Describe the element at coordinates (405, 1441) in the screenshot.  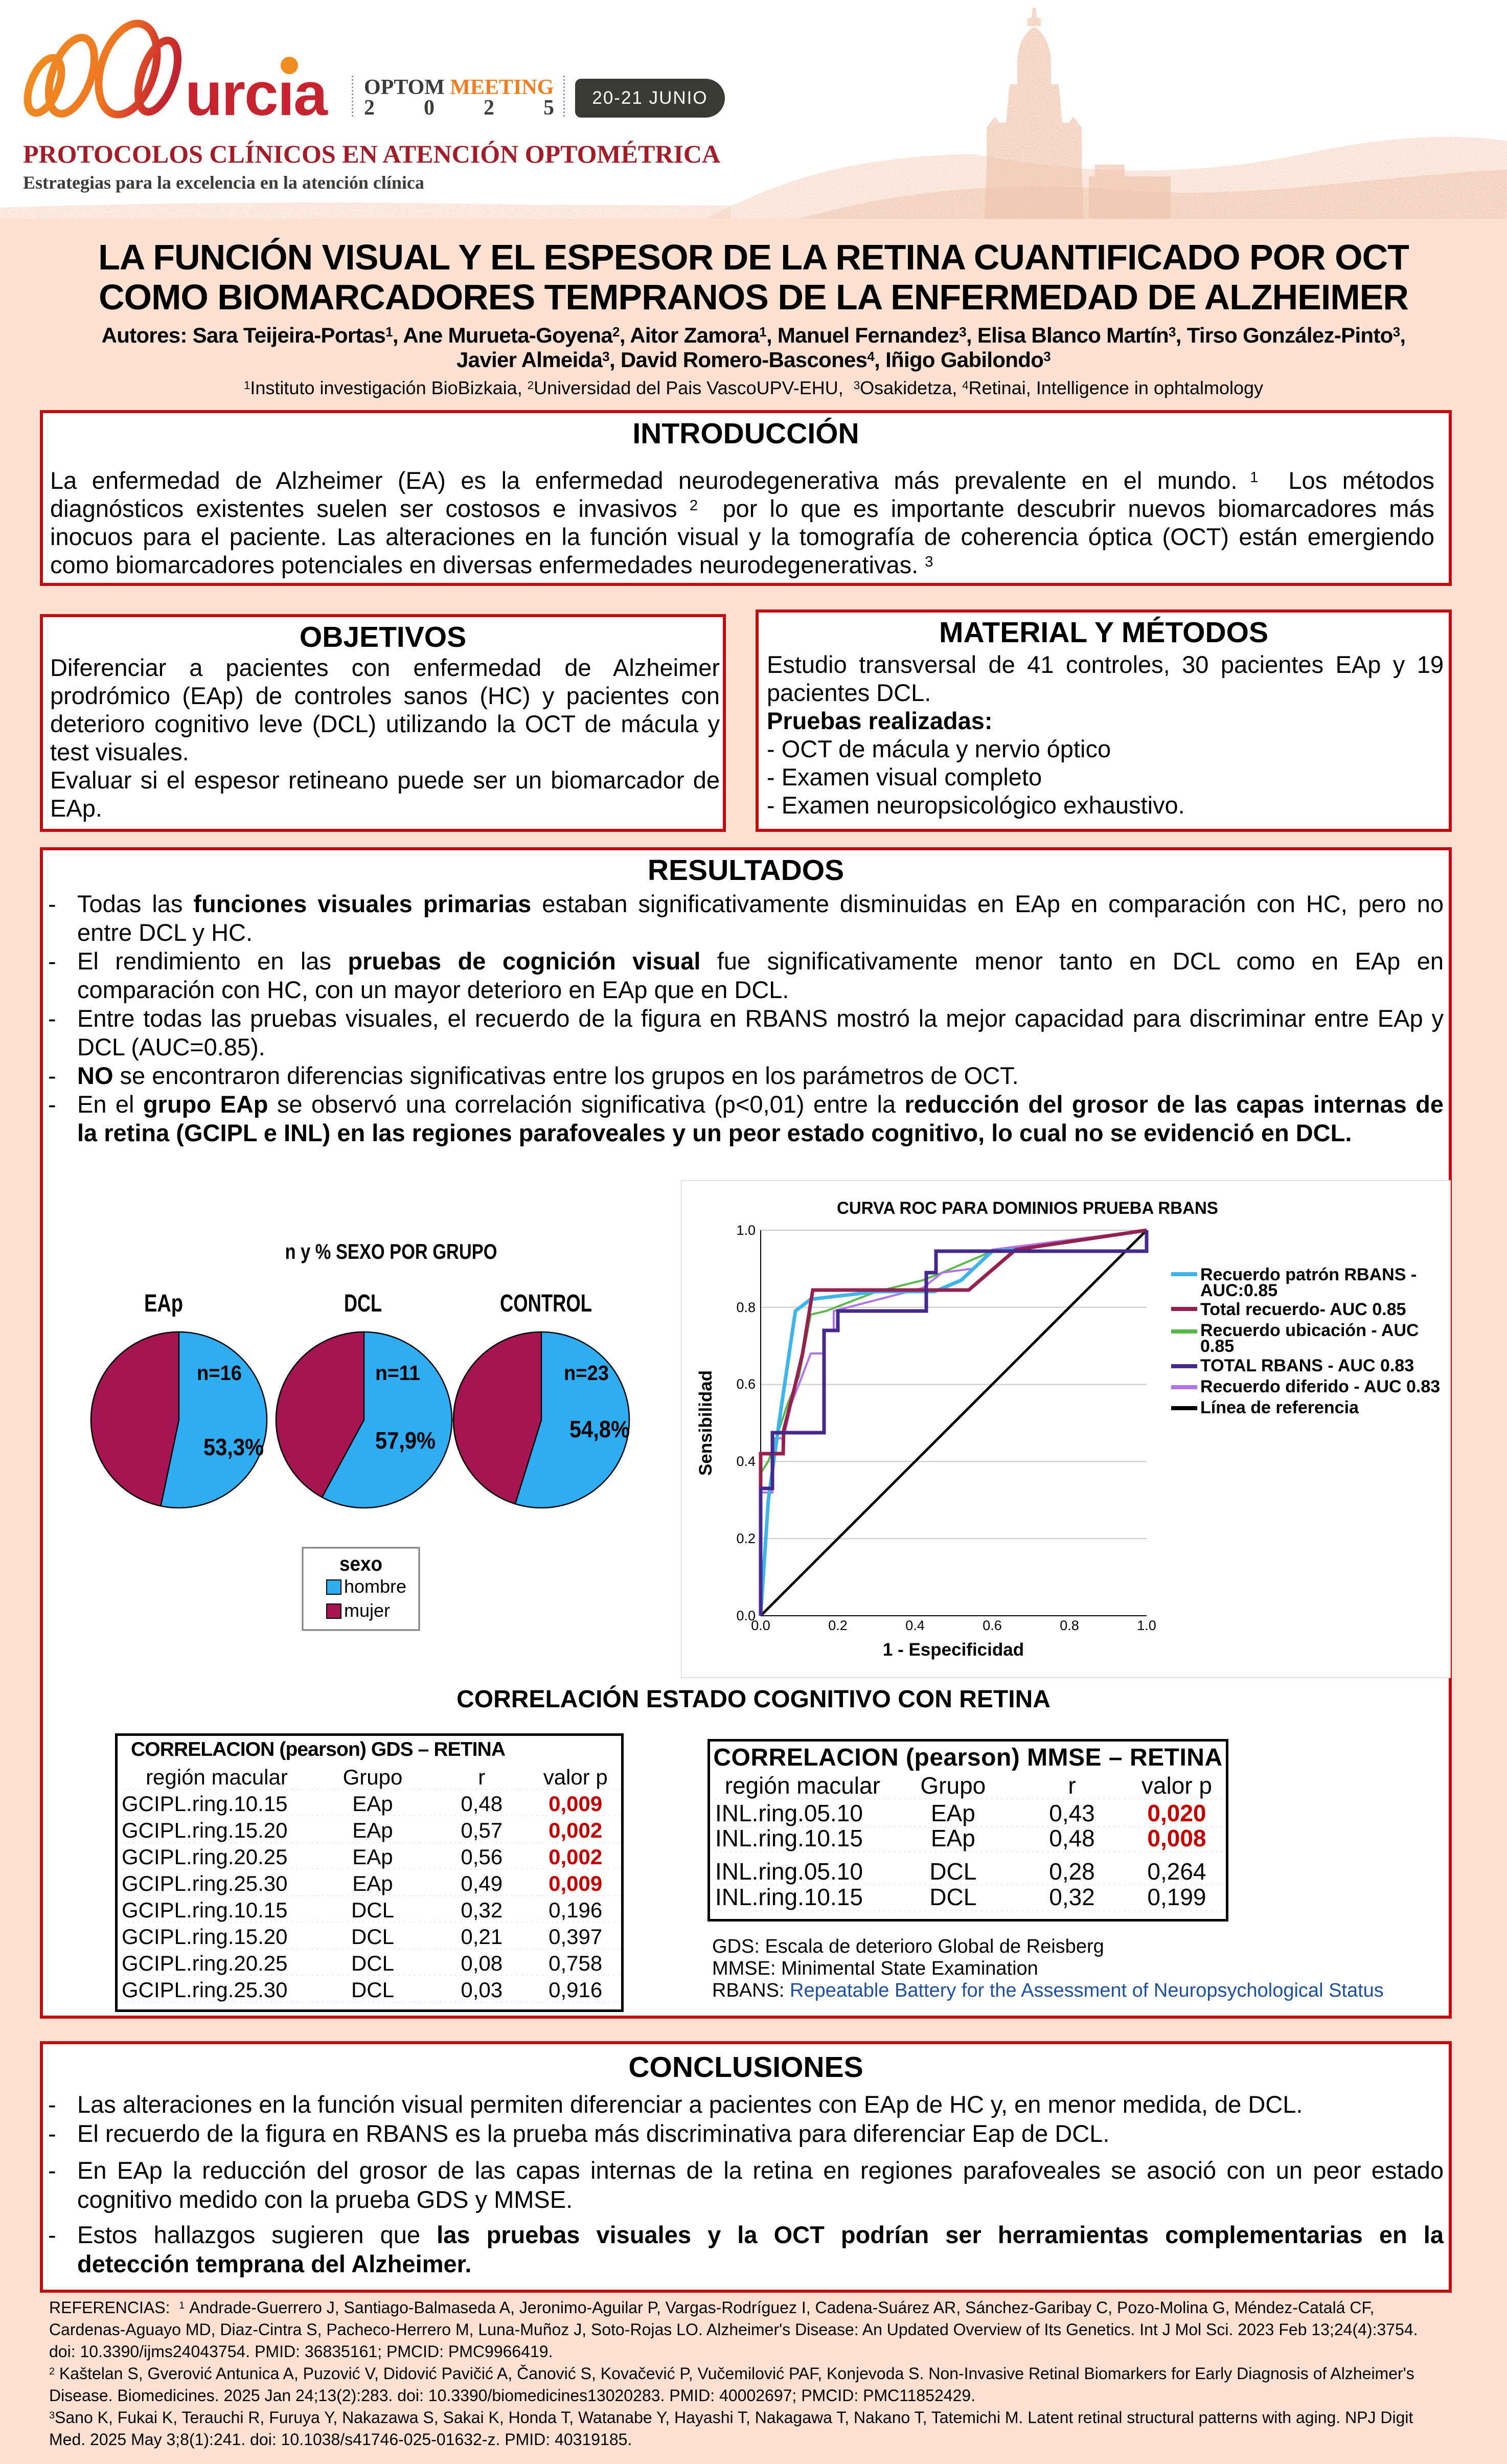
I see `svg-text: 57,9%` at that location.